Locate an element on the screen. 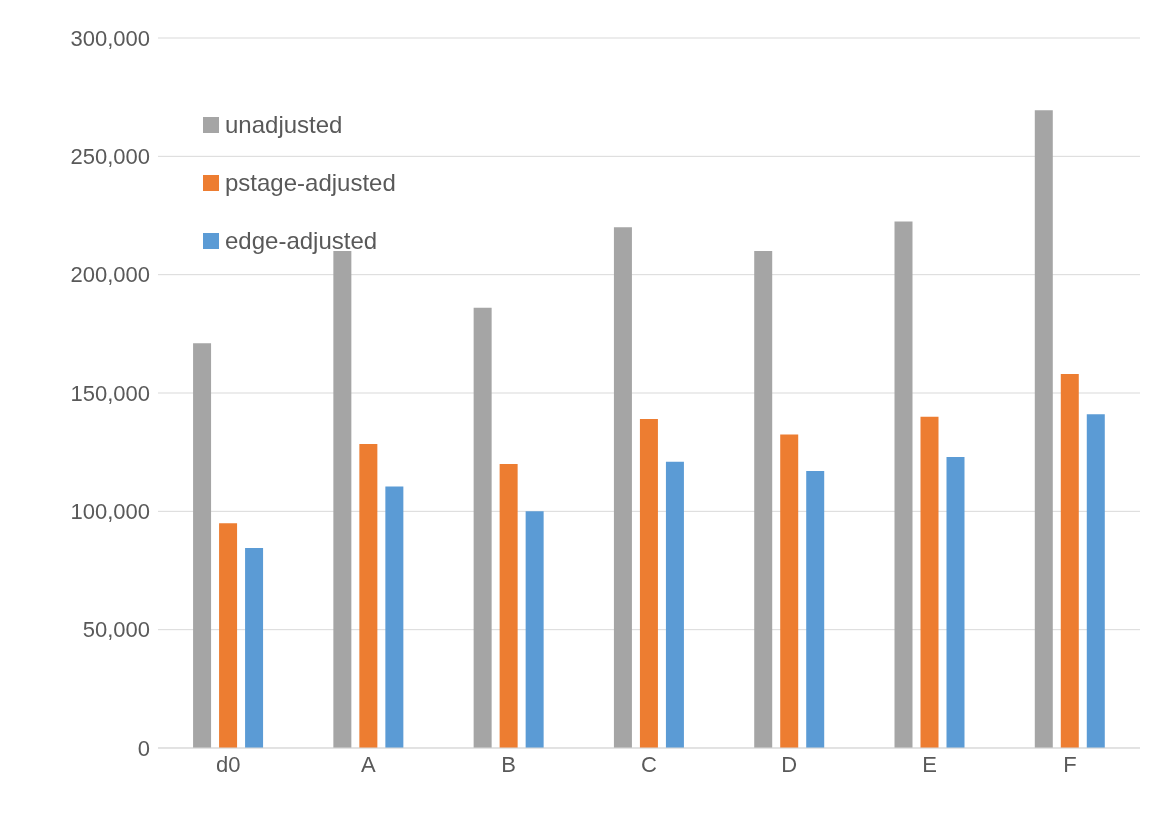 The height and width of the screenshot is (816, 1163). y-tick-label: 0 is located at coordinates (143, 748).